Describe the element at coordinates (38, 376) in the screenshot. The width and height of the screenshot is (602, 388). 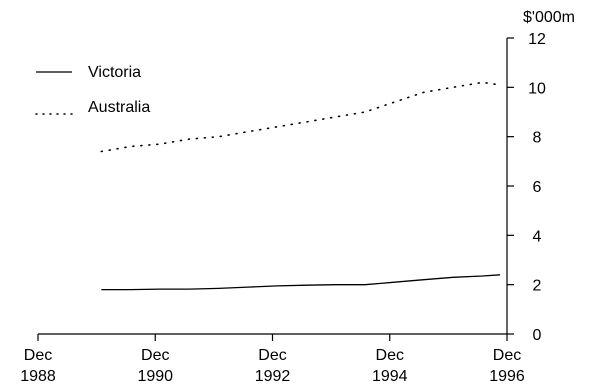
I see `x-tick-label-year: 1988` at that location.